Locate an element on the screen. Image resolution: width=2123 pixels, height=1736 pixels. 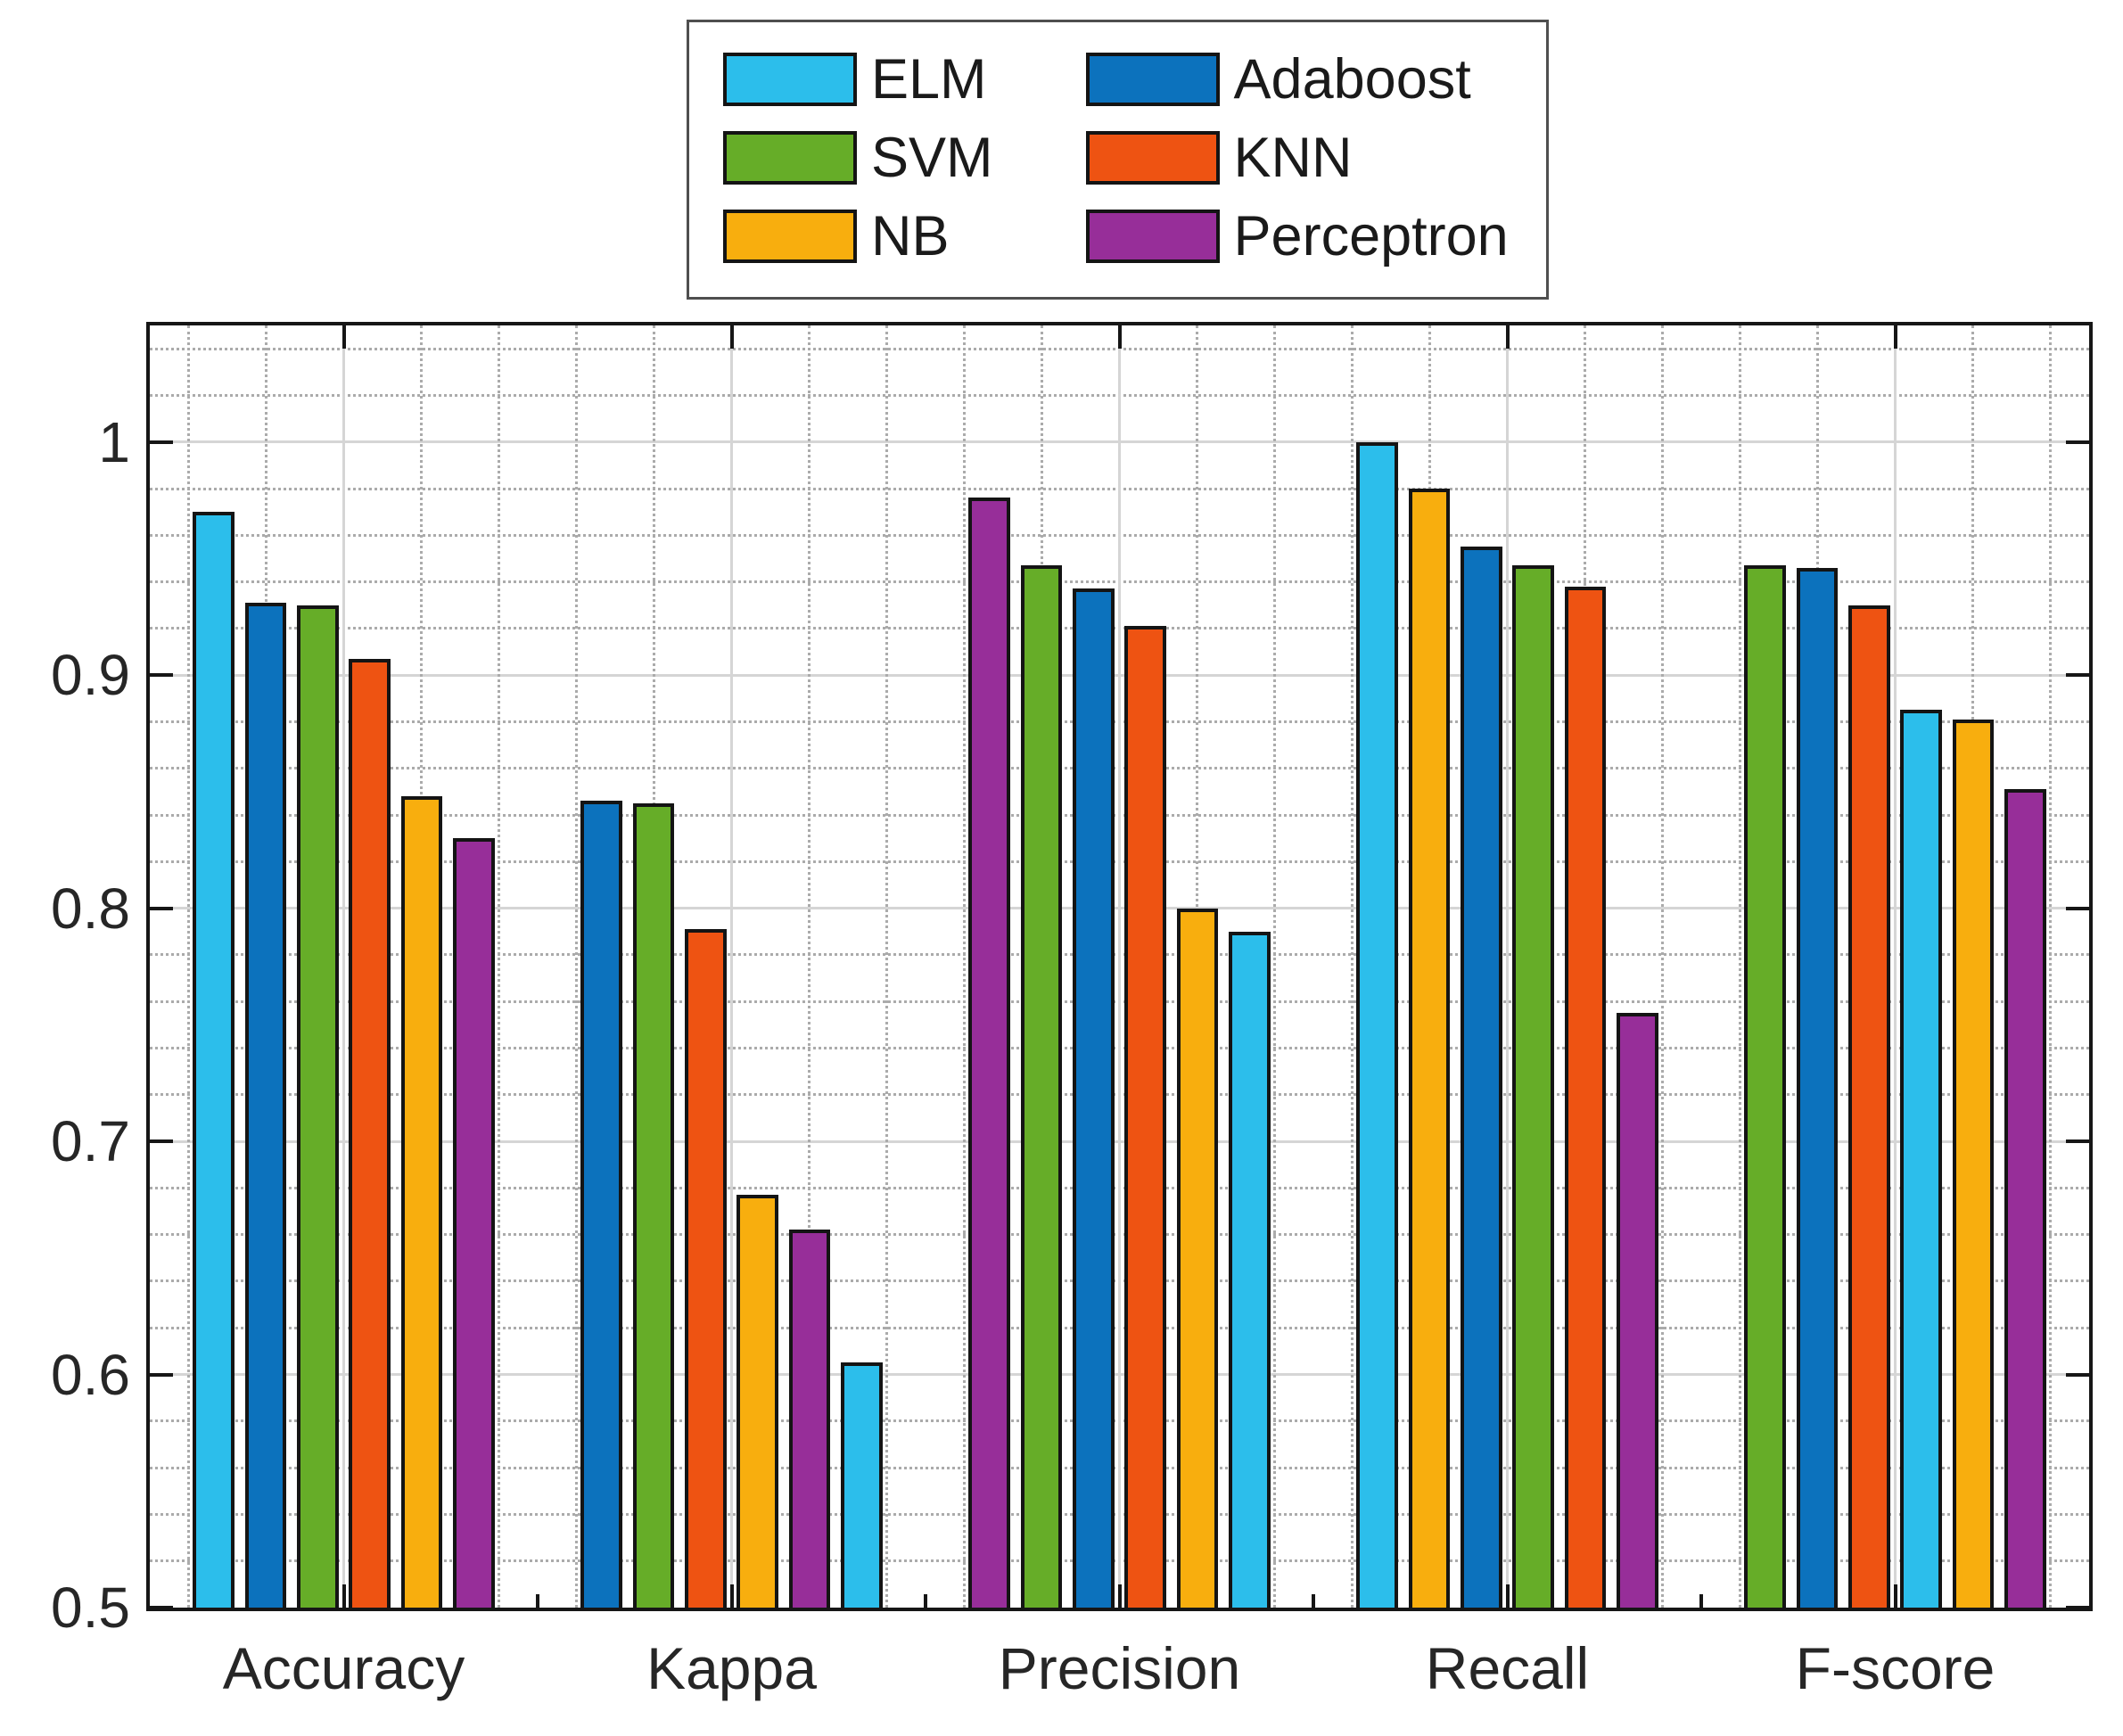
legend-label-nb: NB is located at coordinates (910, 236).